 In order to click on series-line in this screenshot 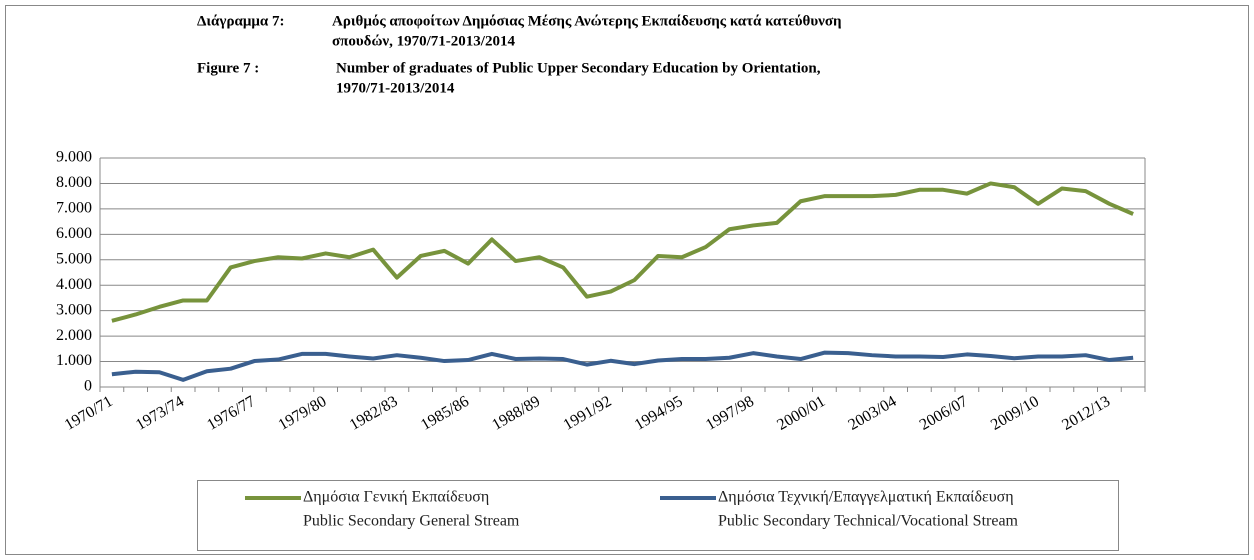, I will do `click(622, 366)`.